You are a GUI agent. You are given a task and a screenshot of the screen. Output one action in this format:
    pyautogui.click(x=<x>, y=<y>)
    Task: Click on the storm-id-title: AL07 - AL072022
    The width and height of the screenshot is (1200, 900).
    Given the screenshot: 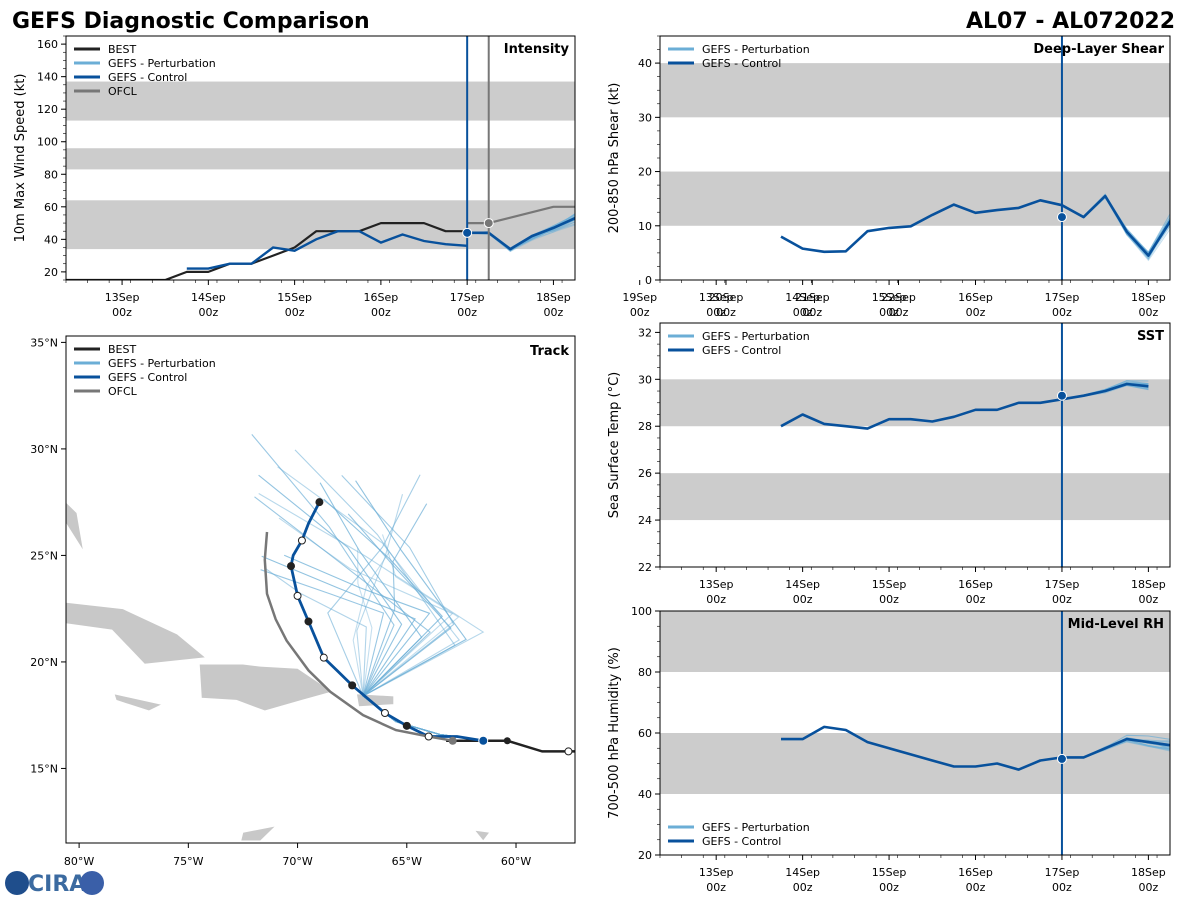 What is the action you would take?
    pyautogui.click(x=1070, y=21)
    